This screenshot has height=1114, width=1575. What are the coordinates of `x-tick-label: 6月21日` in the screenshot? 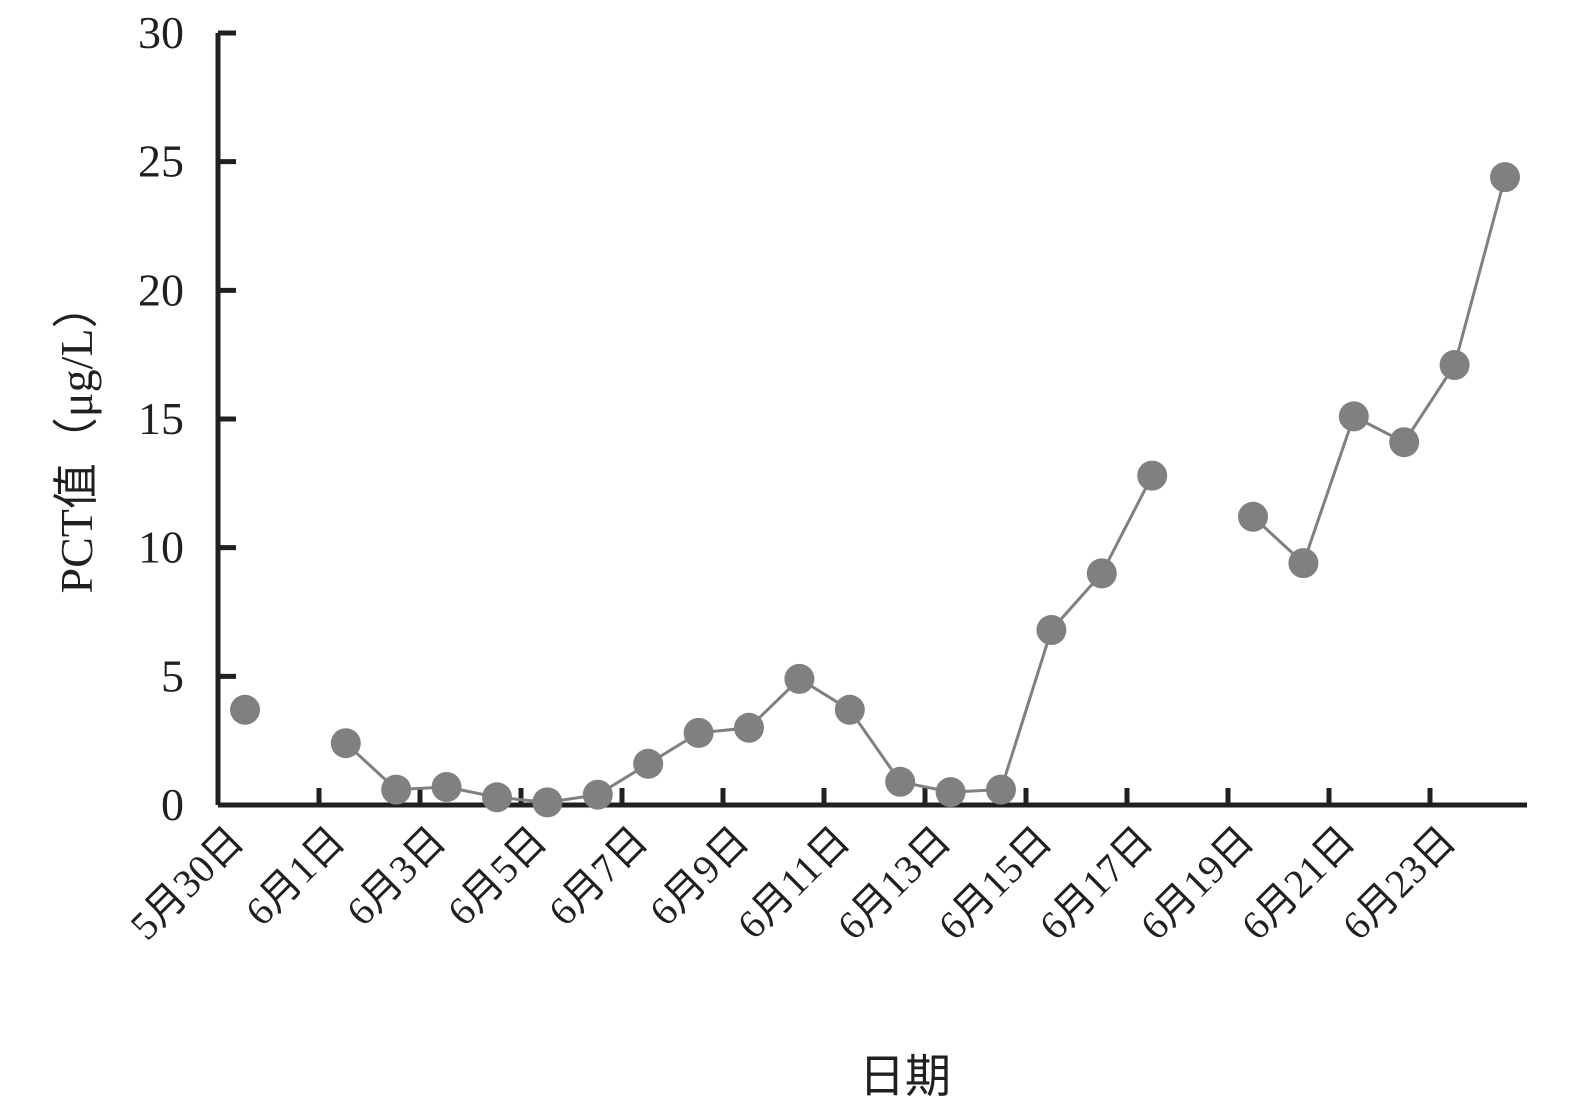 It's located at (1298, 883).